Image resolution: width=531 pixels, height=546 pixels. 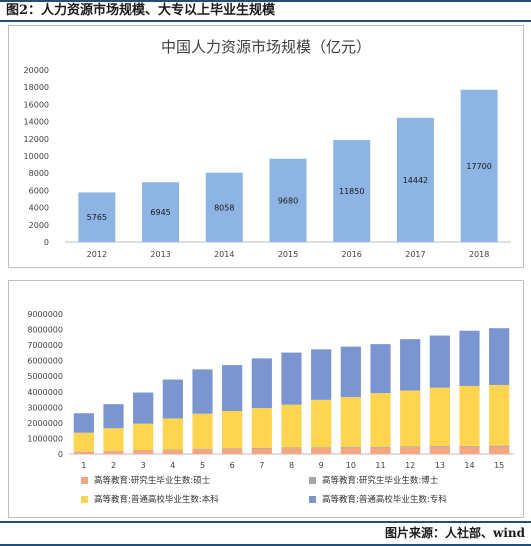 I want to click on x-tick-label: 8, so click(x=291, y=465).